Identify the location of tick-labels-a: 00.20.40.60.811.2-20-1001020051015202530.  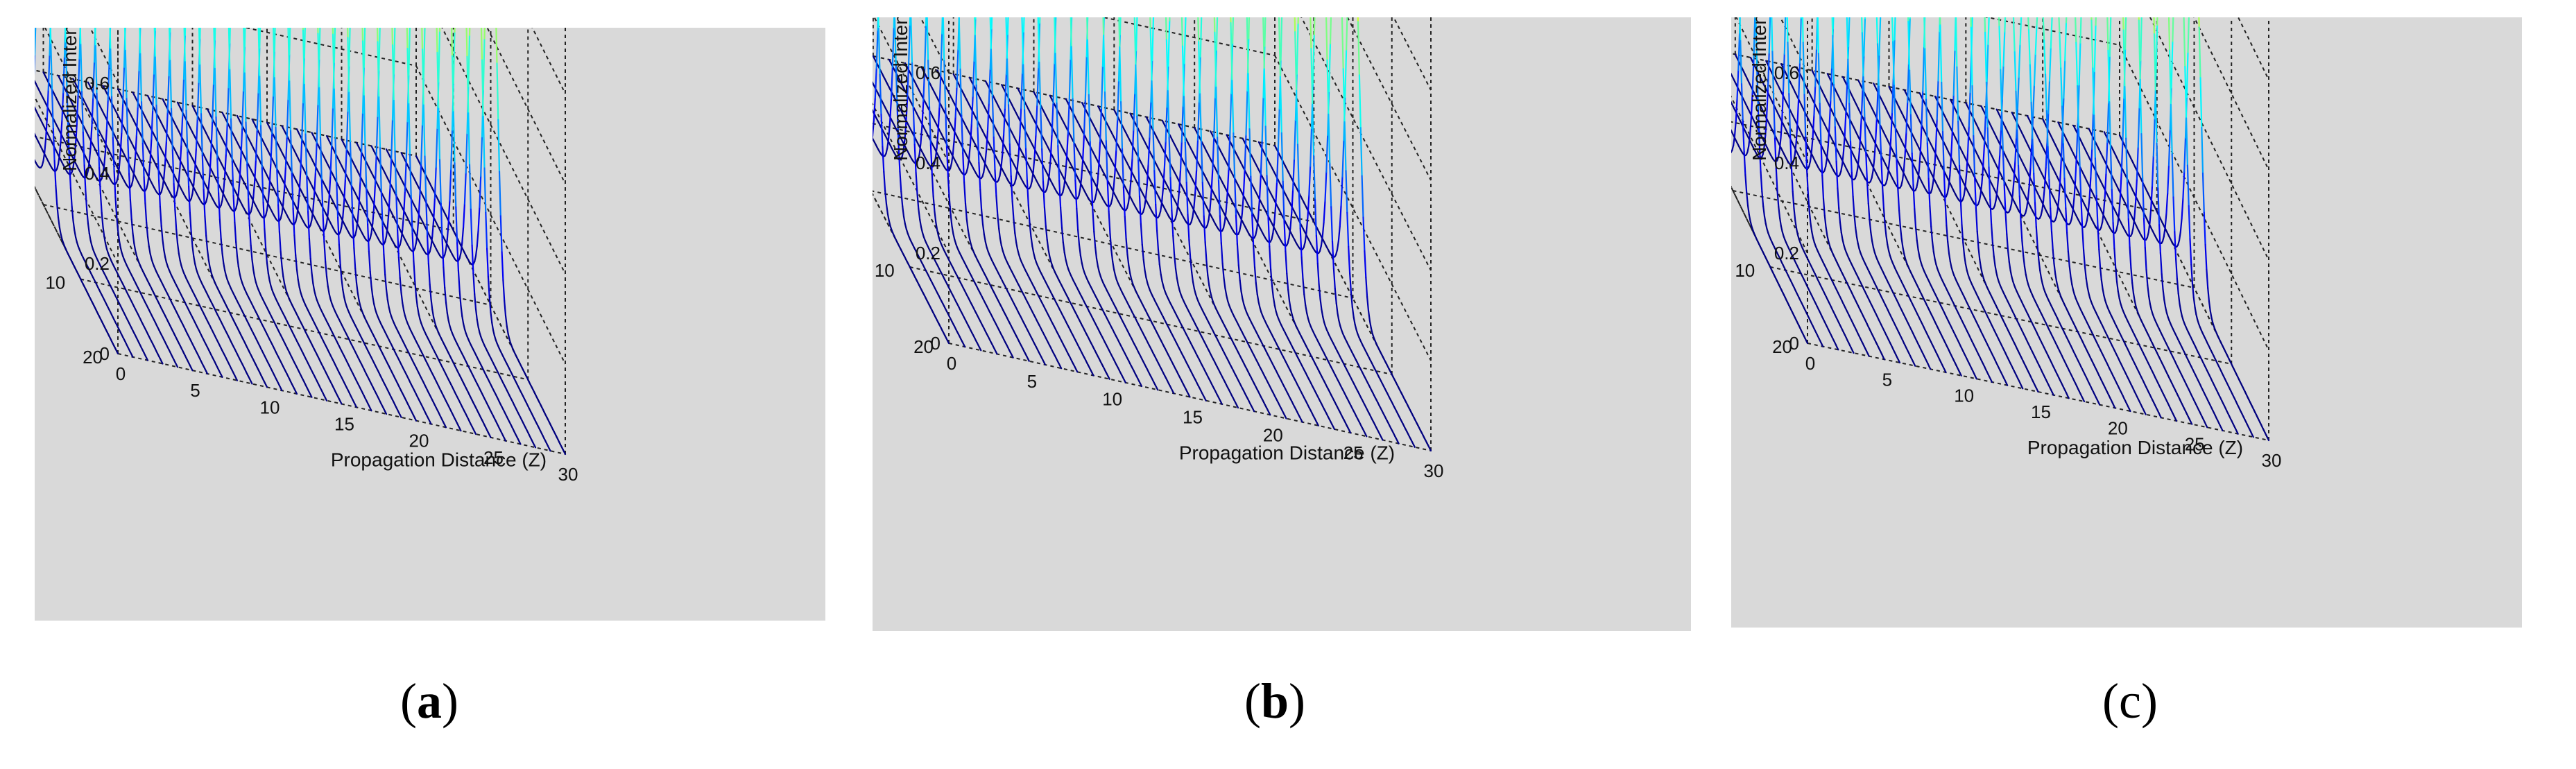
(311, 279).